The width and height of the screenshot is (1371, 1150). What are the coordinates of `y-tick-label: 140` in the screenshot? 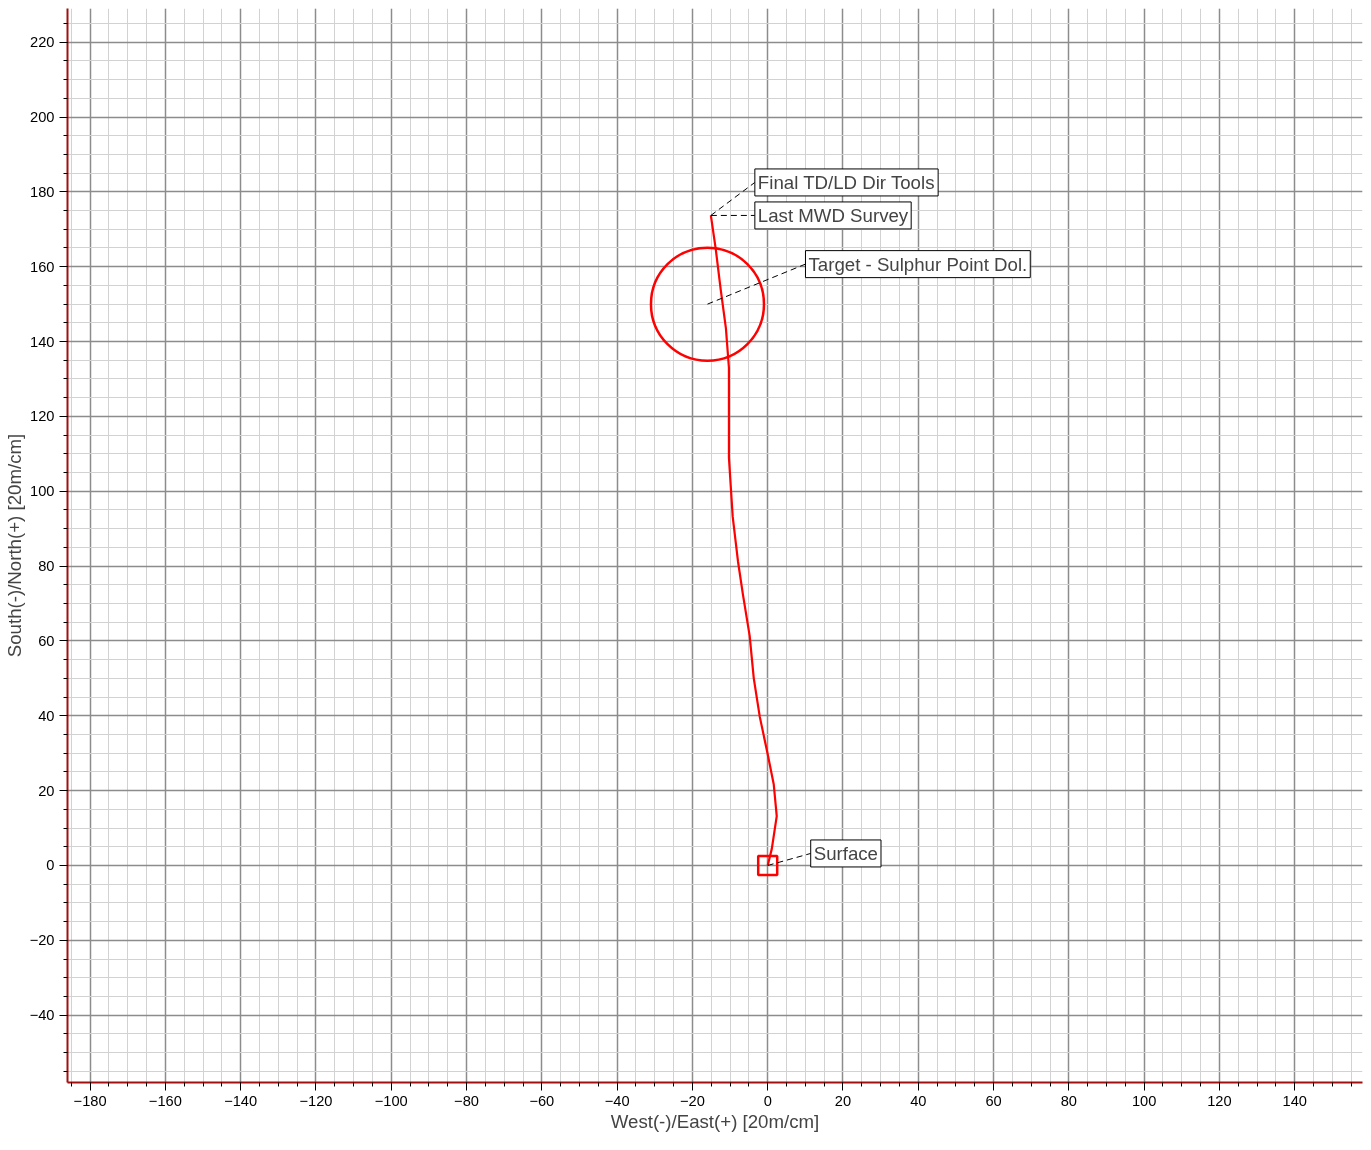 It's located at (42, 341).